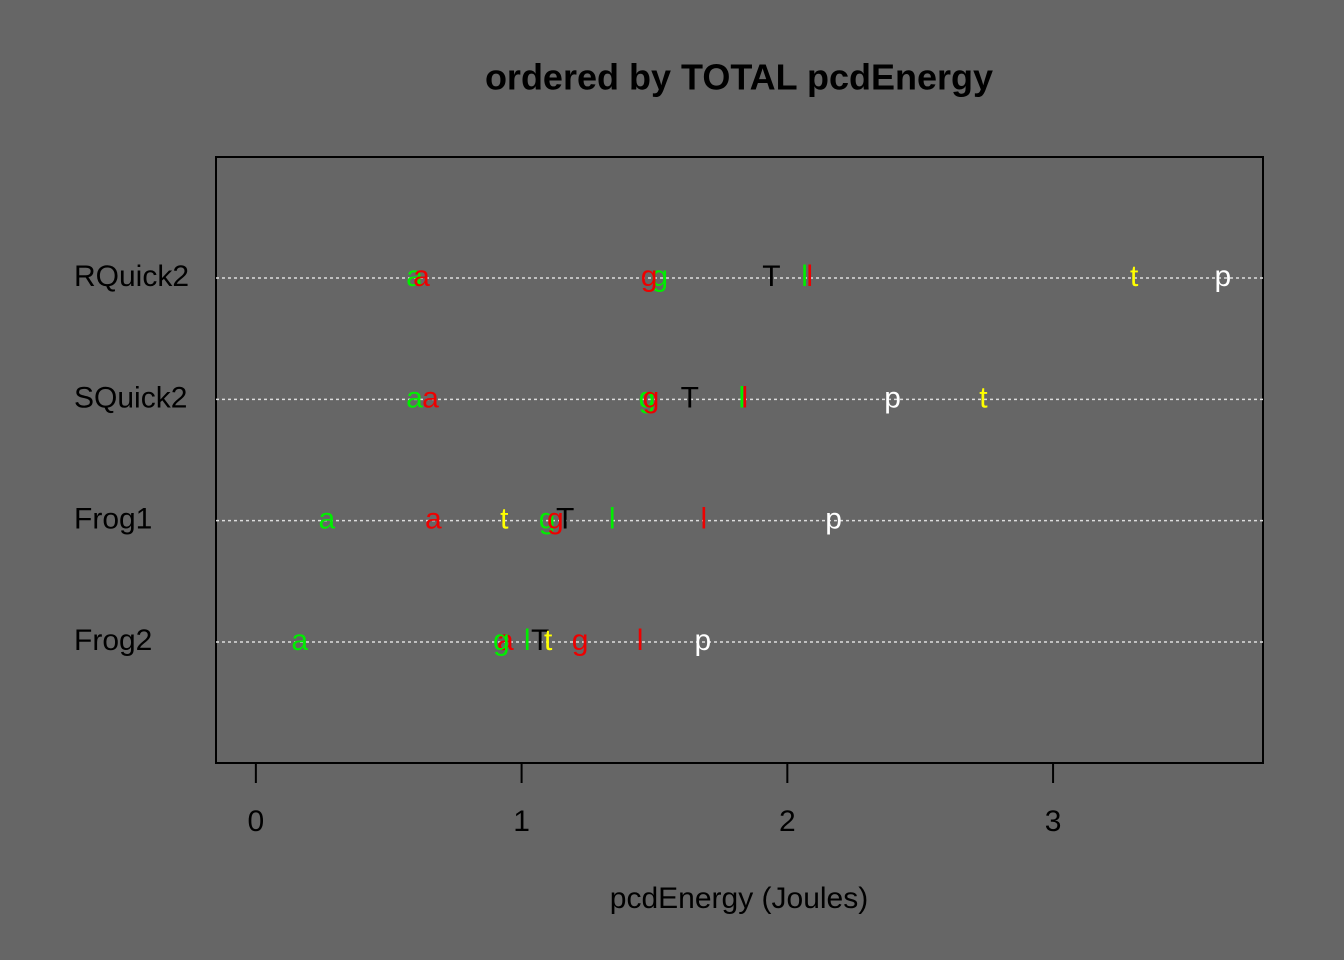 The height and width of the screenshot is (960, 1344). Describe the element at coordinates (113, 640) in the screenshot. I see `category-label: Frog2` at that location.